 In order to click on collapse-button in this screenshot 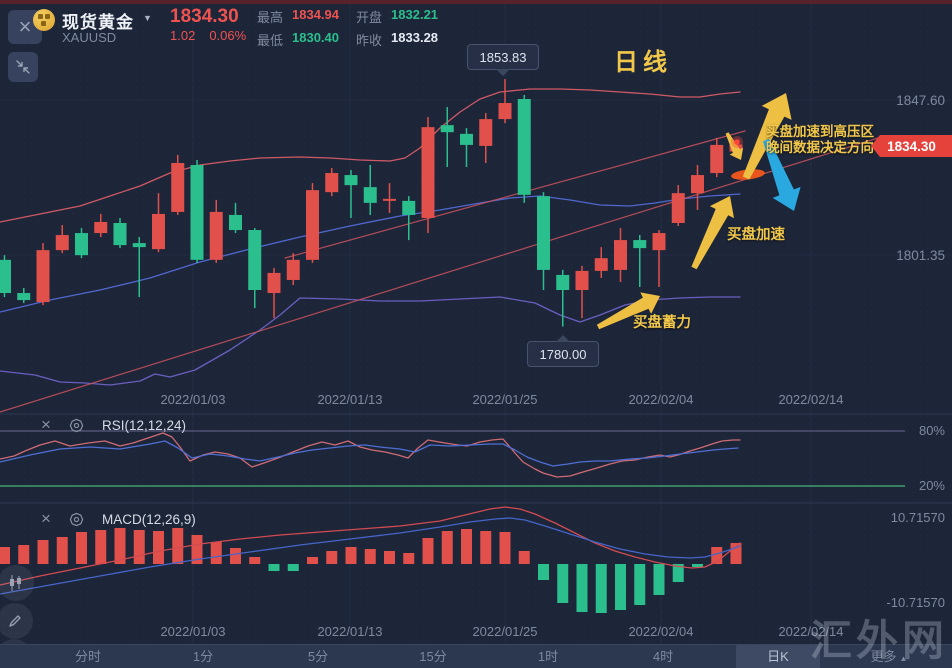, I will do `click(23, 67)`.